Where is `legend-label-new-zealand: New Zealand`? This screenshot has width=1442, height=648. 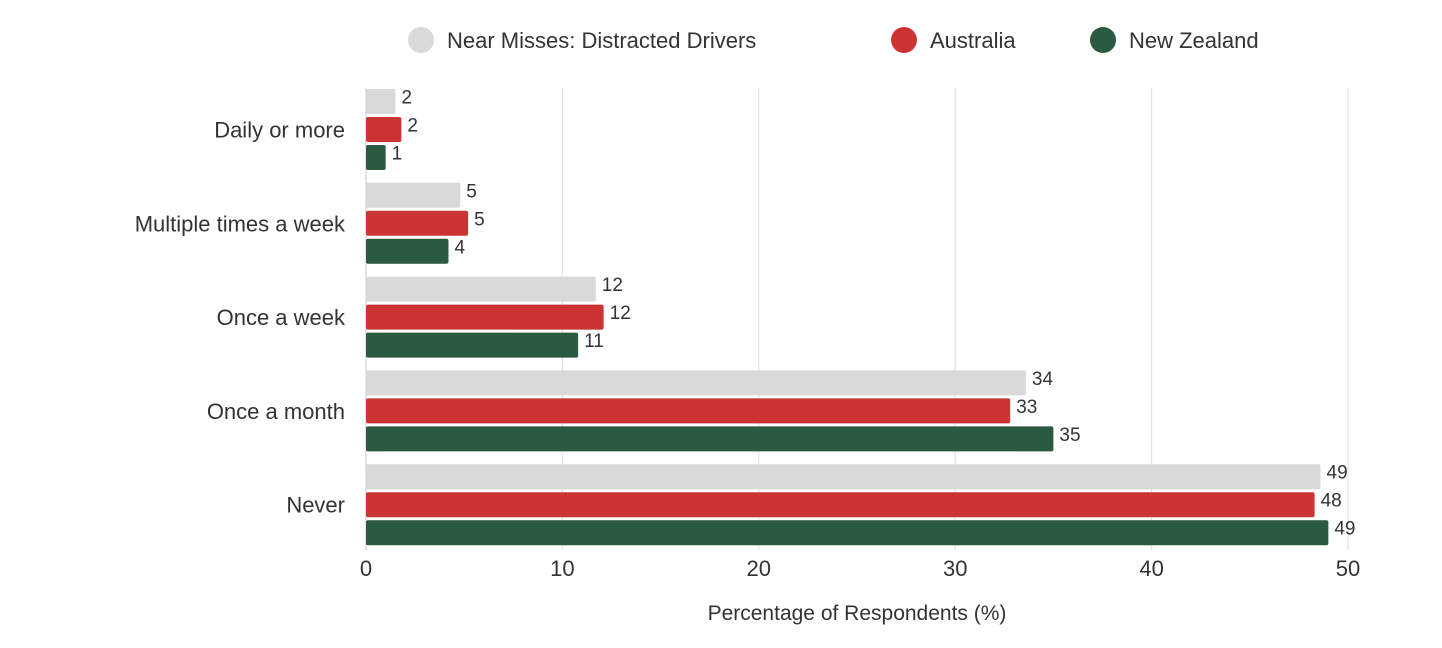
legend-label-new-zealand: New Zealand is located at coordinates (1194, 40).